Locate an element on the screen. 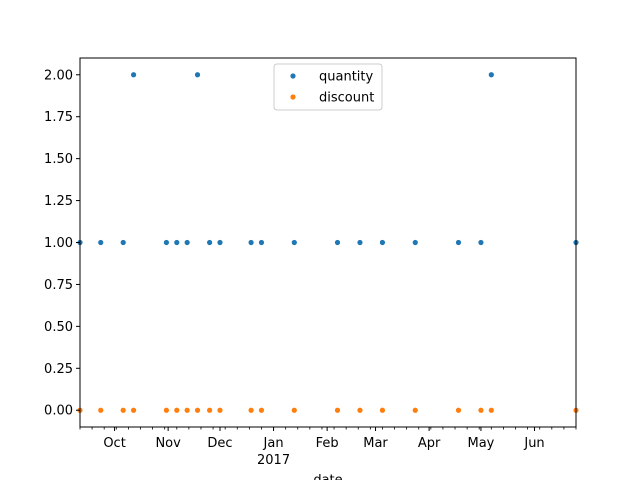 The height and width of the screenshot is (480, 640). y-tick-label: 0.00 is located at coordinates (58, 411).